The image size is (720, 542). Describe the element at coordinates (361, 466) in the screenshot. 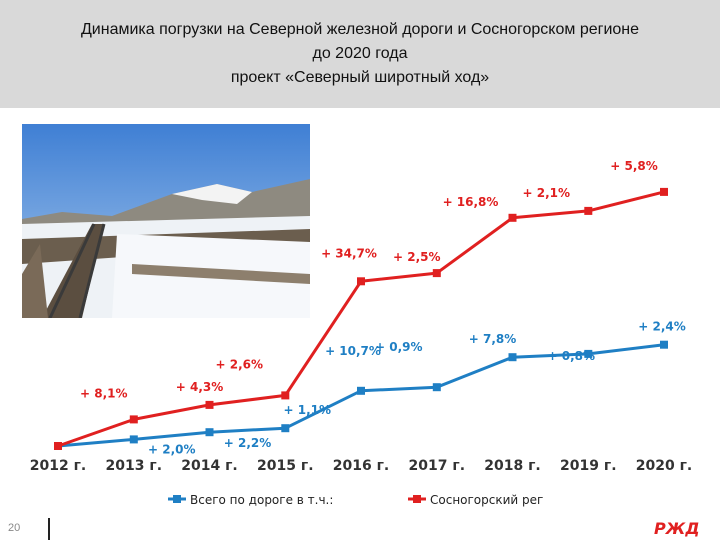

I see `x-tick-label: 2016 г.` at that location.